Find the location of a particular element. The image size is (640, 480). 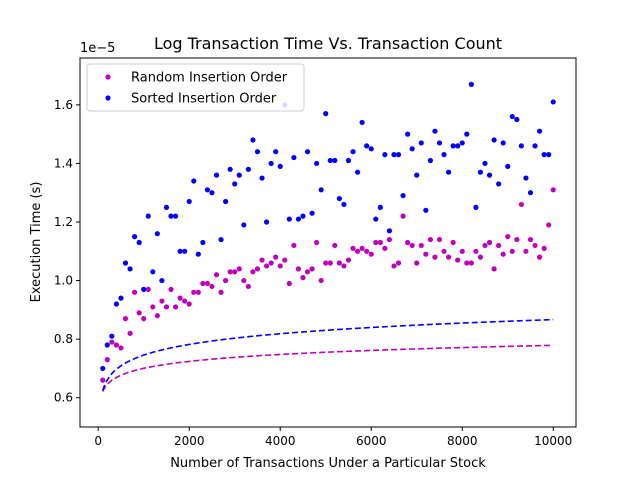

x-tick-label: 6000 is located at coordinates (371, 441).